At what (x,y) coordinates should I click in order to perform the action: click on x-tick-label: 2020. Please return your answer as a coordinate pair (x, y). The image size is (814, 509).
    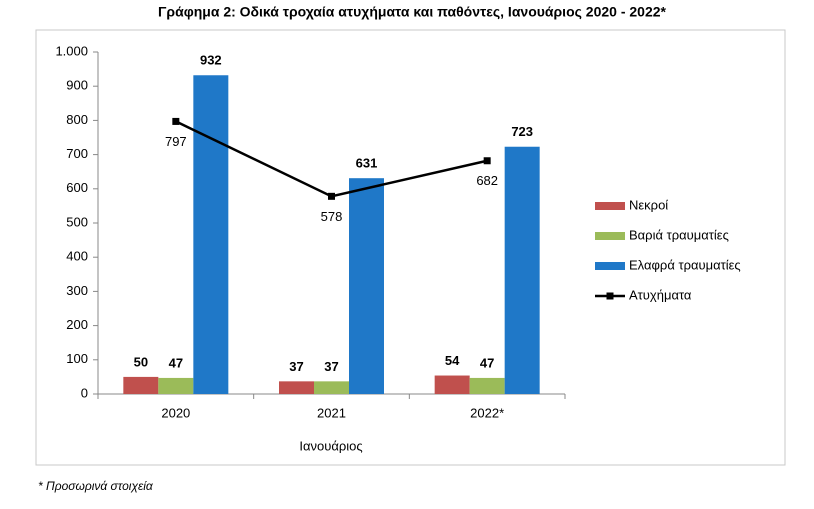
    Looking at the image, I should click on (175, 412).